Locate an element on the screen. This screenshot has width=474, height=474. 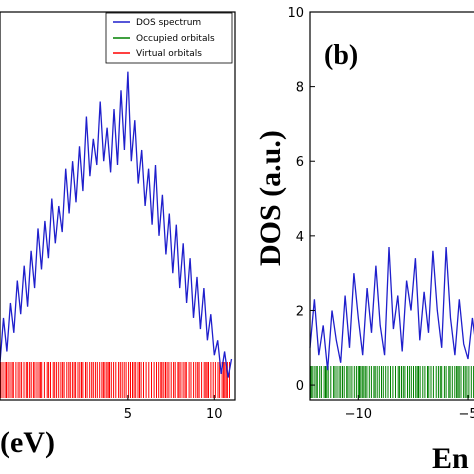
legend-occupied-label: Occupied orbitals is located at coordinates (175, 39).